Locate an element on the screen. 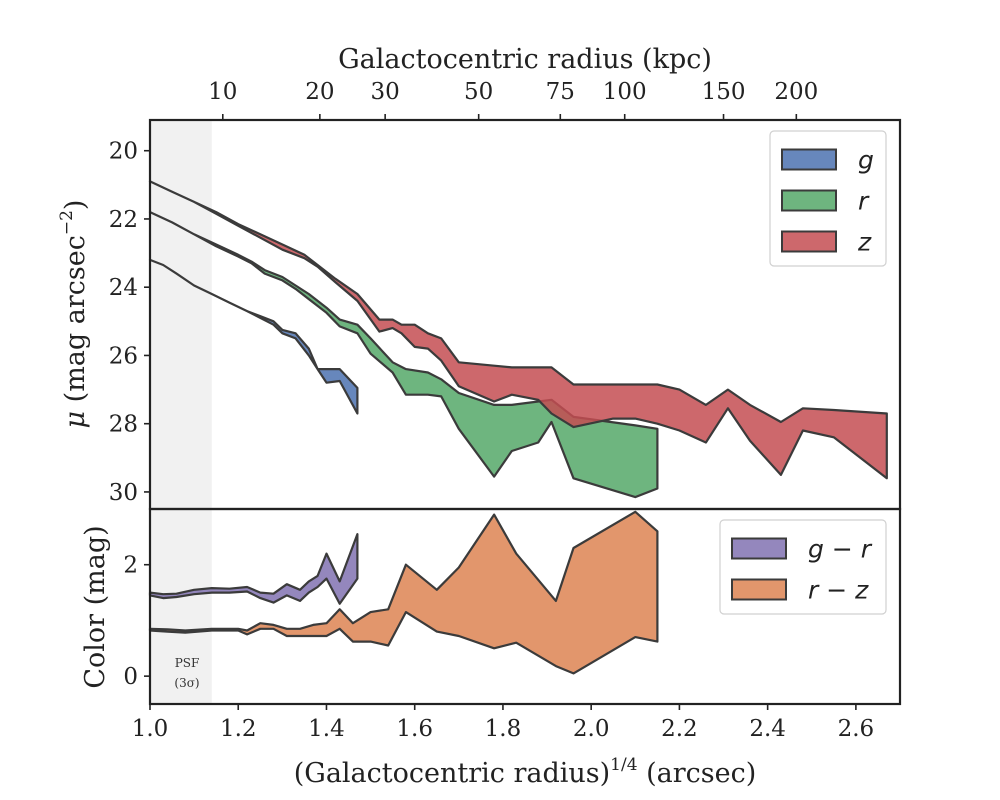 Image resolution: width=1000 pixels, height=800 pixels. psf-region-band-top is located at coordinates (181, 314).